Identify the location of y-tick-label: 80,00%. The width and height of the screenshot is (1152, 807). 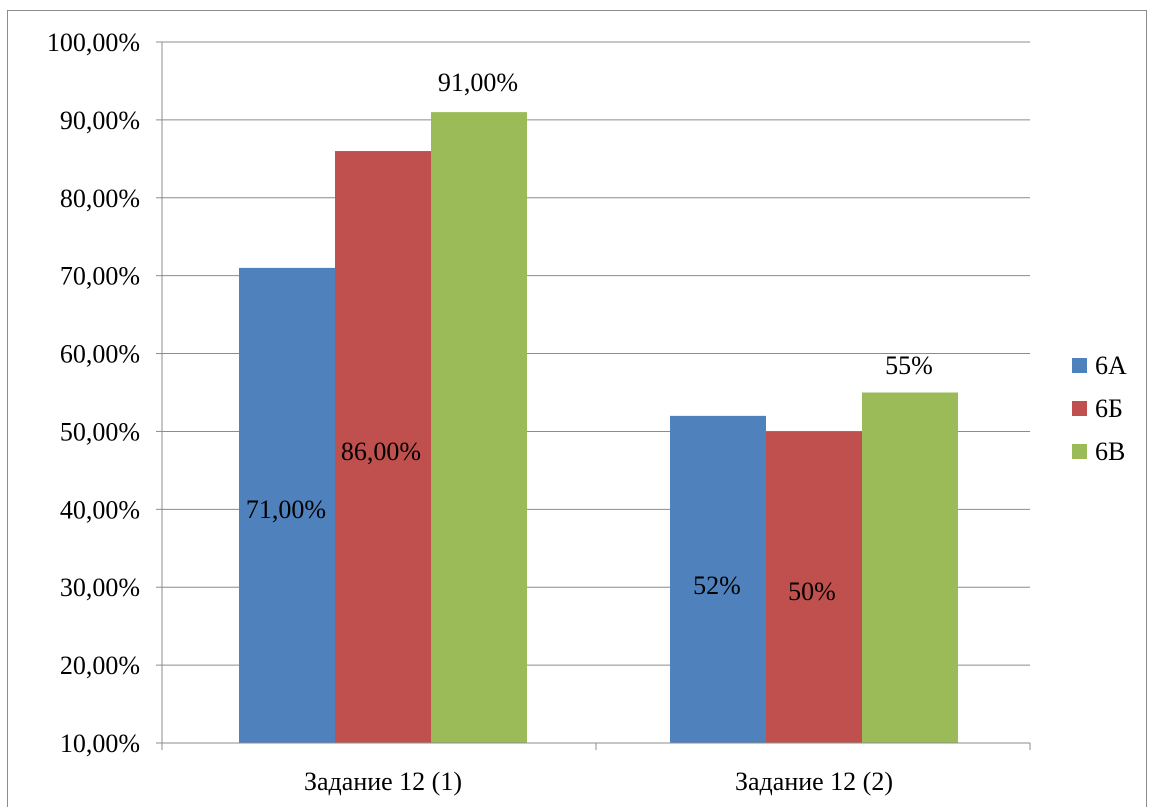
(100, 198).